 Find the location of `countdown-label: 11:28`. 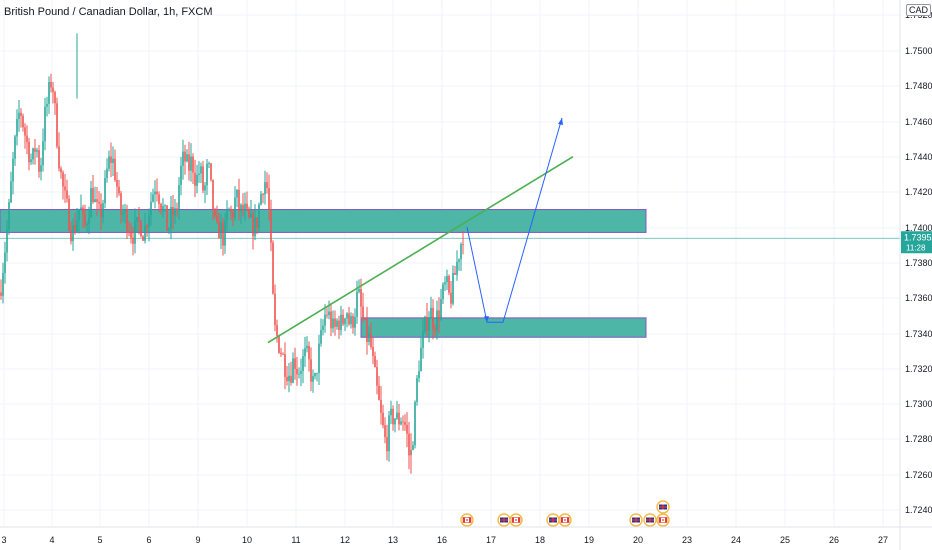

countdown-label: 11:28 is located at coordinates (916, 247).